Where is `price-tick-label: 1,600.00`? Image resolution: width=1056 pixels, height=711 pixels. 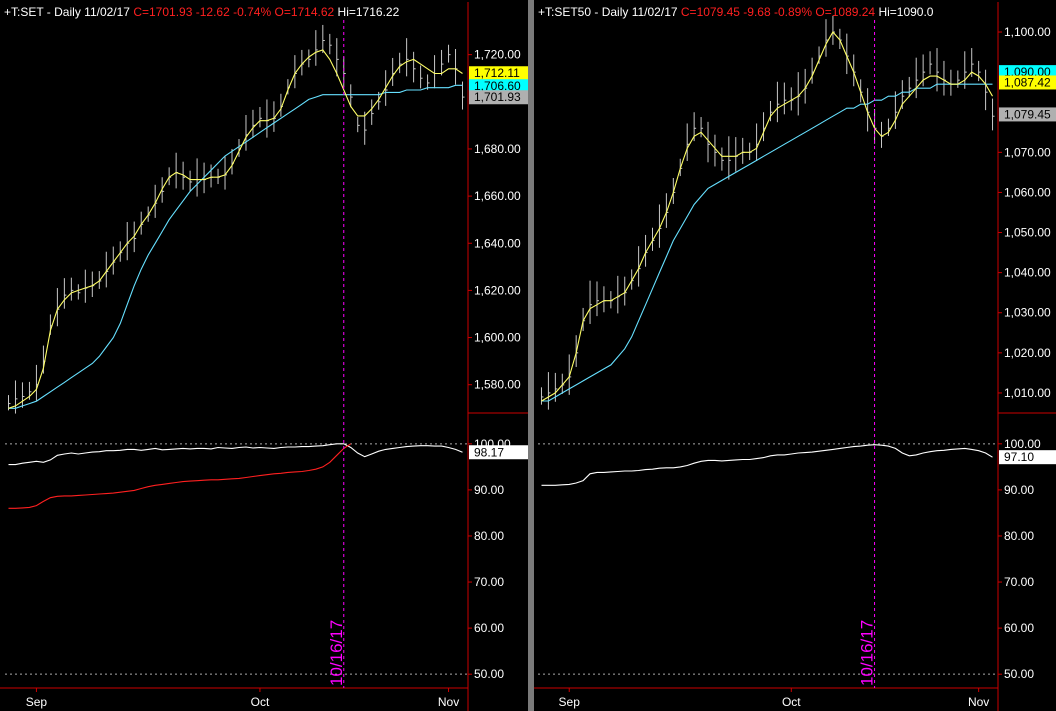 price-tick-label: 1,600.00 is located at coordinates (497, 338).